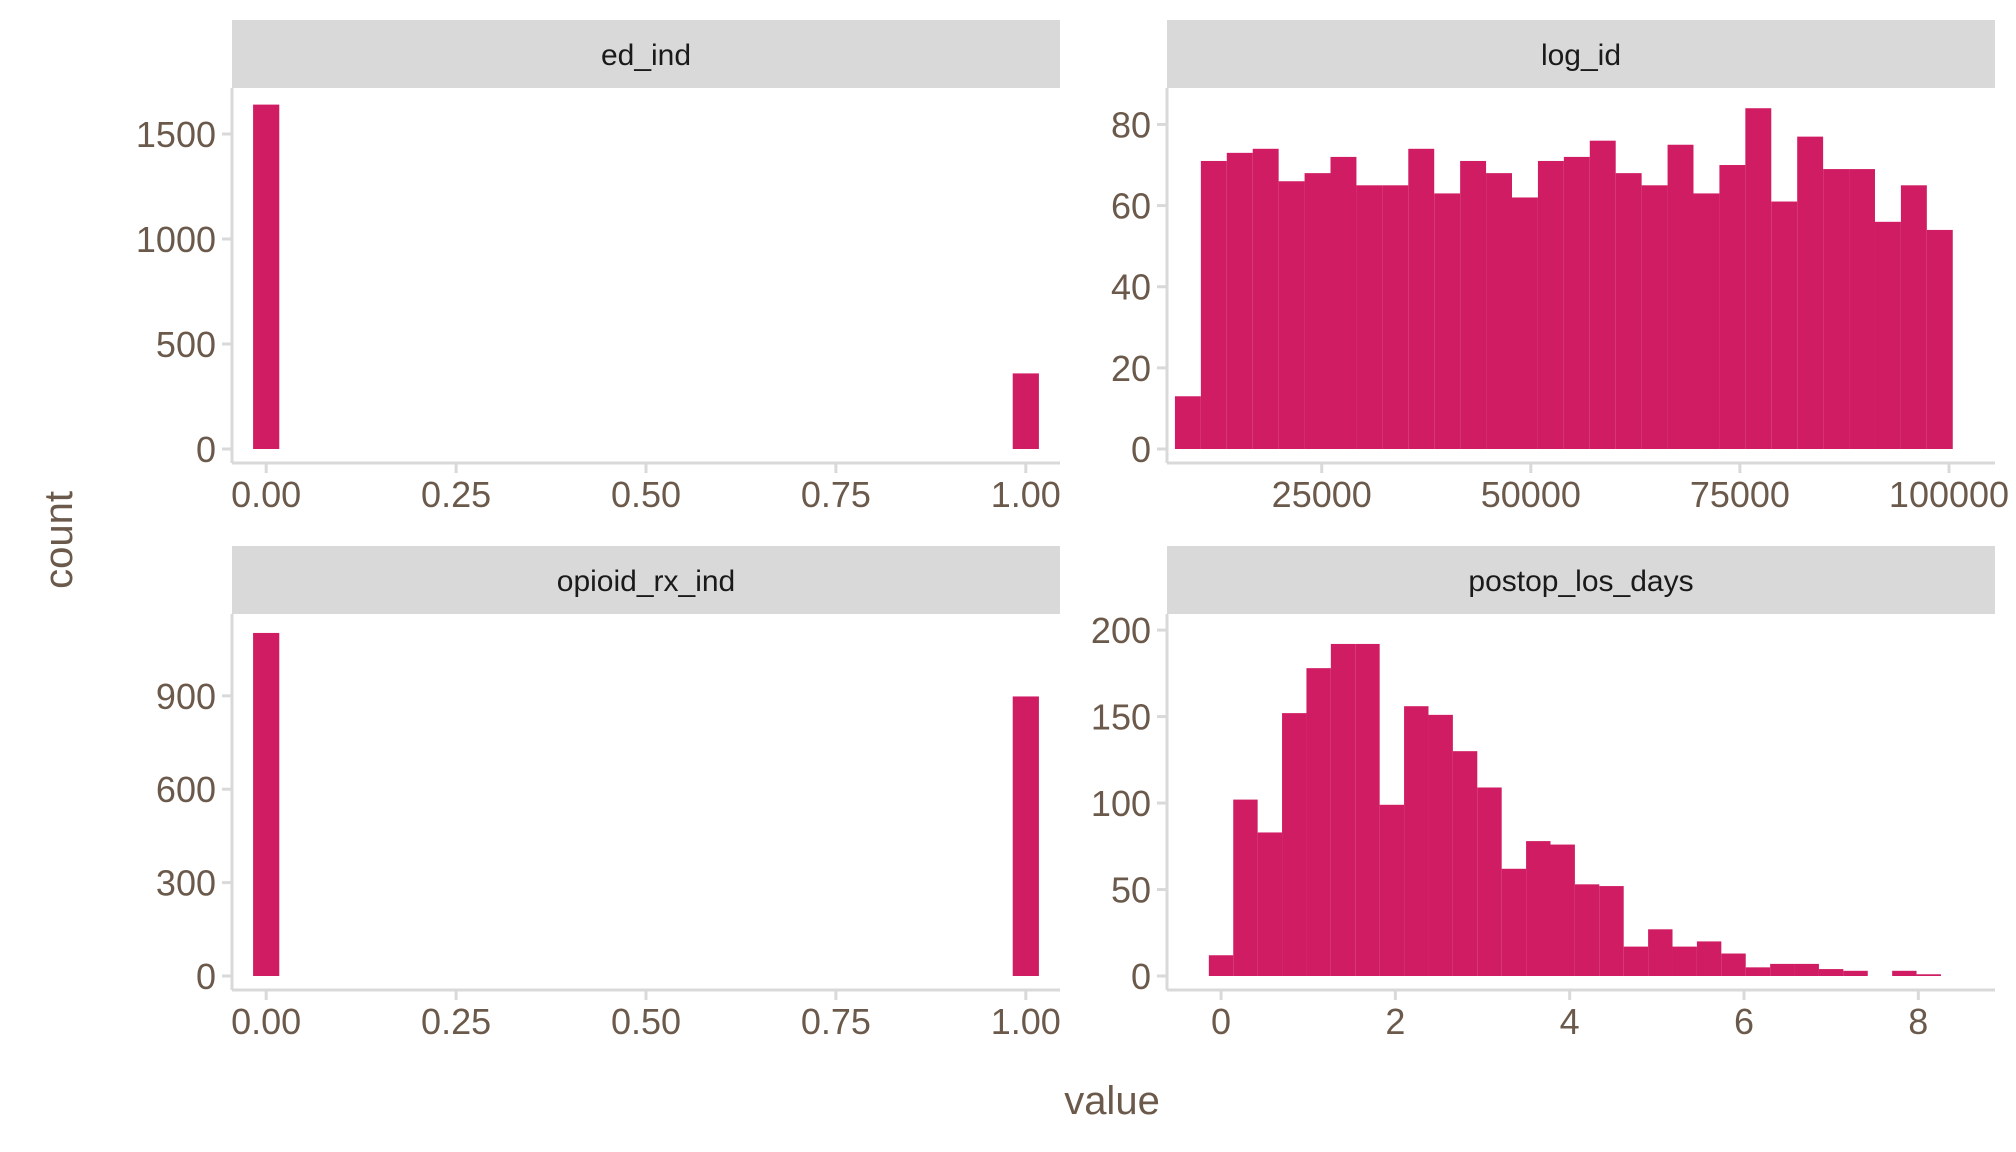 This screenshot has width=2016, height=1152. I want to click on y-tick-label: 20, so click(1131, 368).